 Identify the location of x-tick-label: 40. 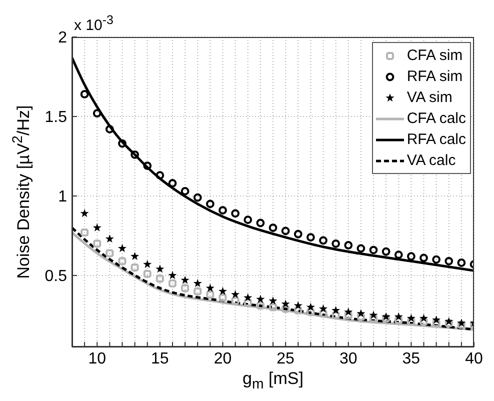
(474, 359).